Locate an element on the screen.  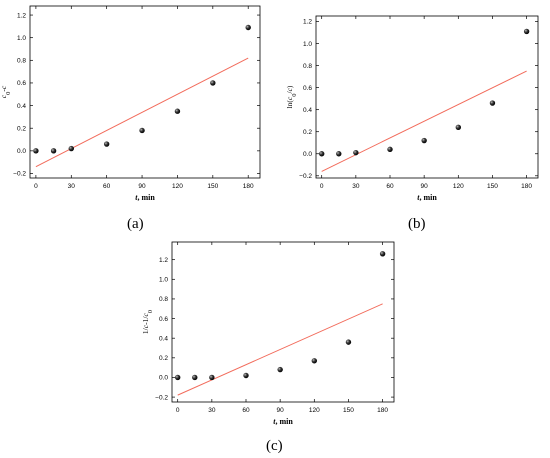
panel-label-a: (a) is located at coordinates (135, 224).